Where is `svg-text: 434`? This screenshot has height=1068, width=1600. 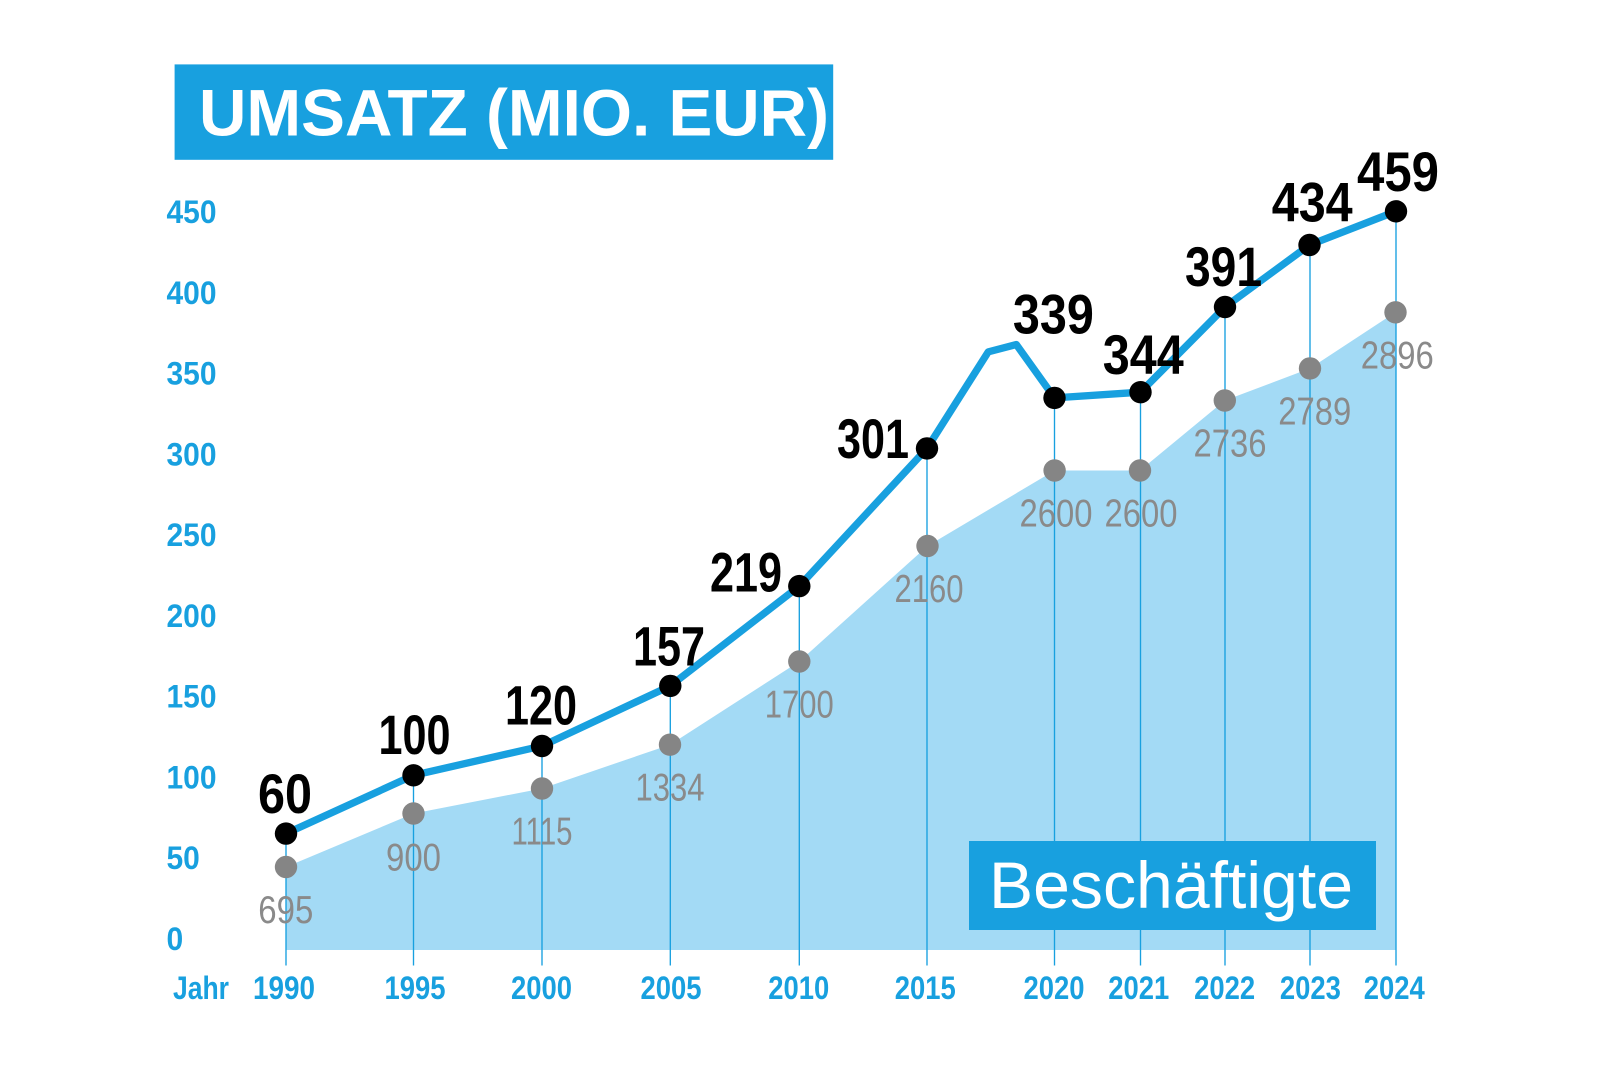 svg-text: 434 is located at coordinates (1312, 202).